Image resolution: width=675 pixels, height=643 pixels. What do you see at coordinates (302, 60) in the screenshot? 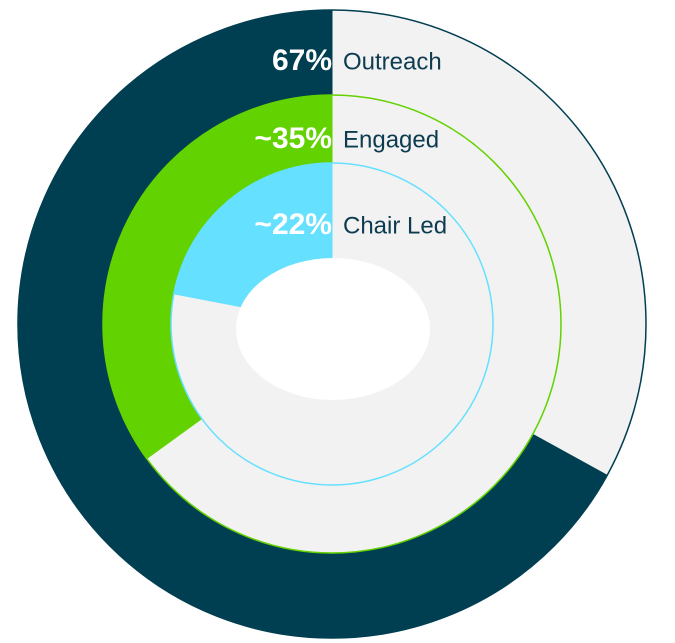
I see `value-label: 67%` at bounding box center [302, 60].